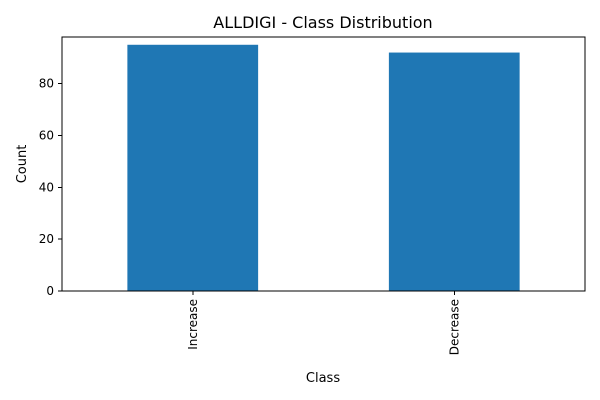 Image resolution: width=600 pixels, height=400 pixels. Describe the element at coordinates (50, 291) in the screenshot. I see `y-tick-label: 0` at that location.